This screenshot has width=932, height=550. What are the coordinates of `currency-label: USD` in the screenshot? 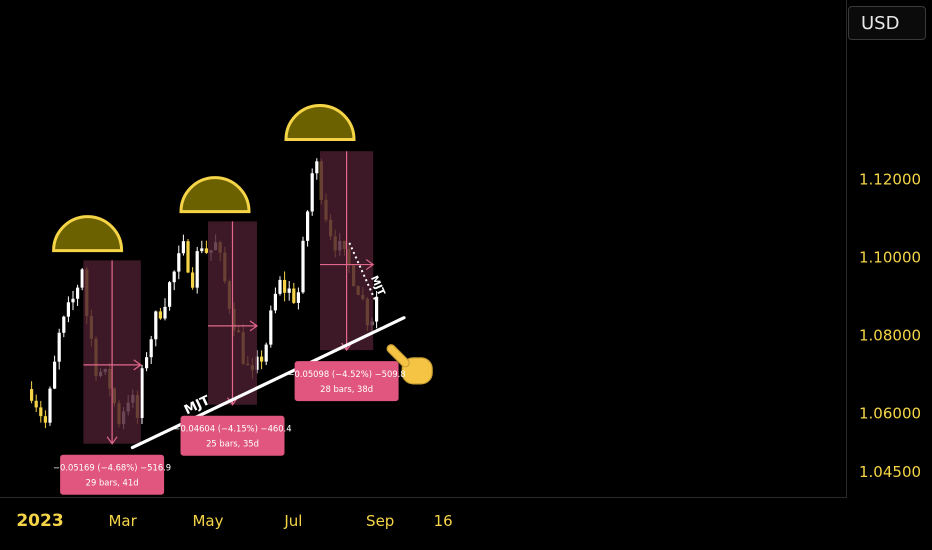 It's located at (880, 23).